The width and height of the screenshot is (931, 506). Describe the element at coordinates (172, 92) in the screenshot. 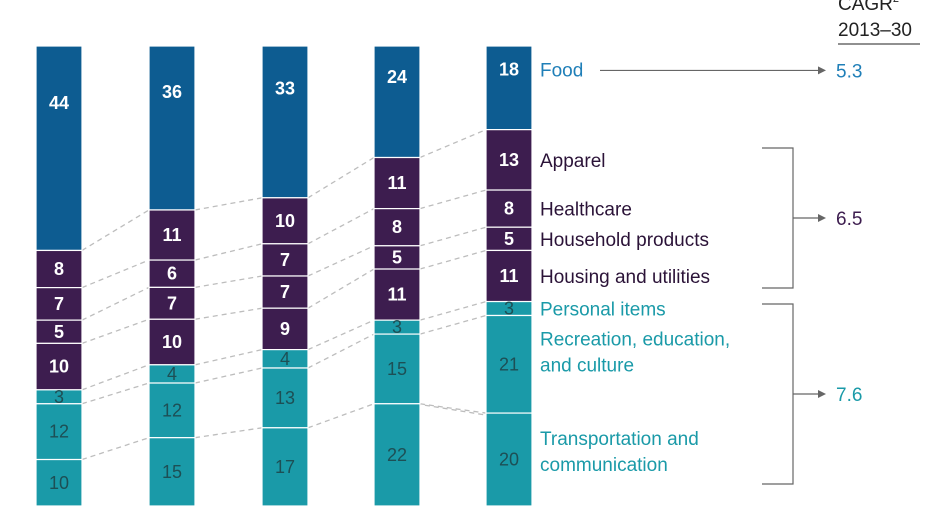

I see `bar-value-label: 36` at that location.